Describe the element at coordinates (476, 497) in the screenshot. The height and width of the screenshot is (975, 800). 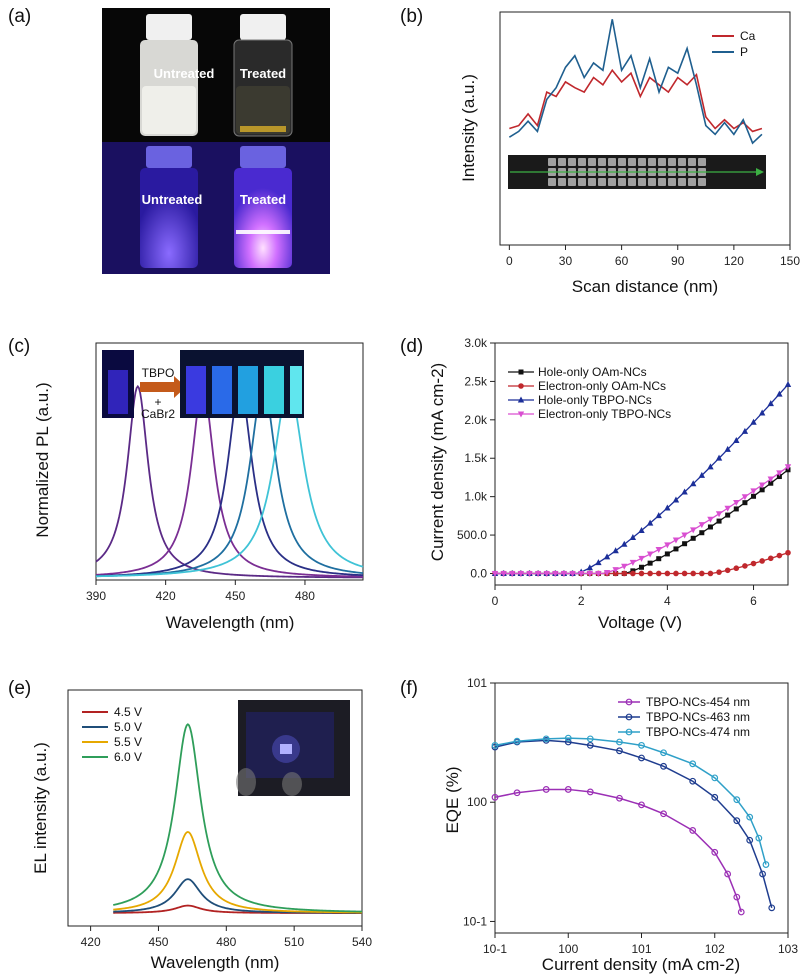
I see `chart-d-ytick-label: 1.0k` at that location.